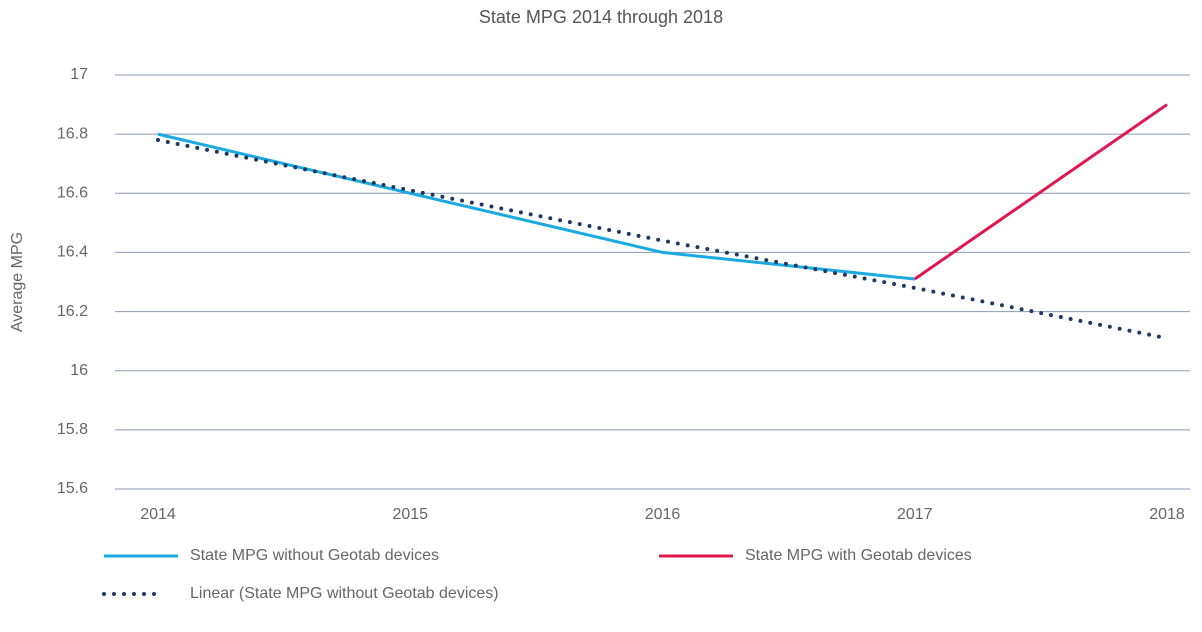 This screenshot has height=632, width=1202. I want to click on y-tick-label: 16.4, so click(72, 252).